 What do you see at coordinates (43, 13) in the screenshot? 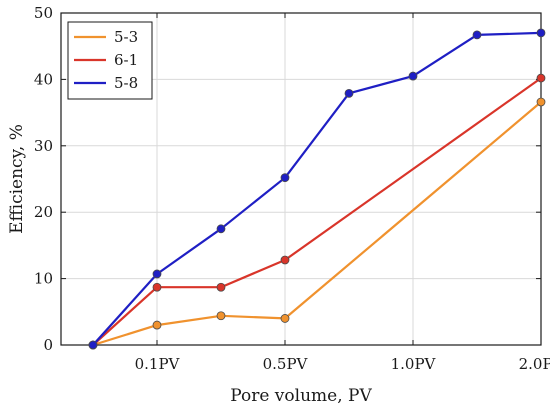
I see `y-tick-label: 50` at bounding box center [43, 13].